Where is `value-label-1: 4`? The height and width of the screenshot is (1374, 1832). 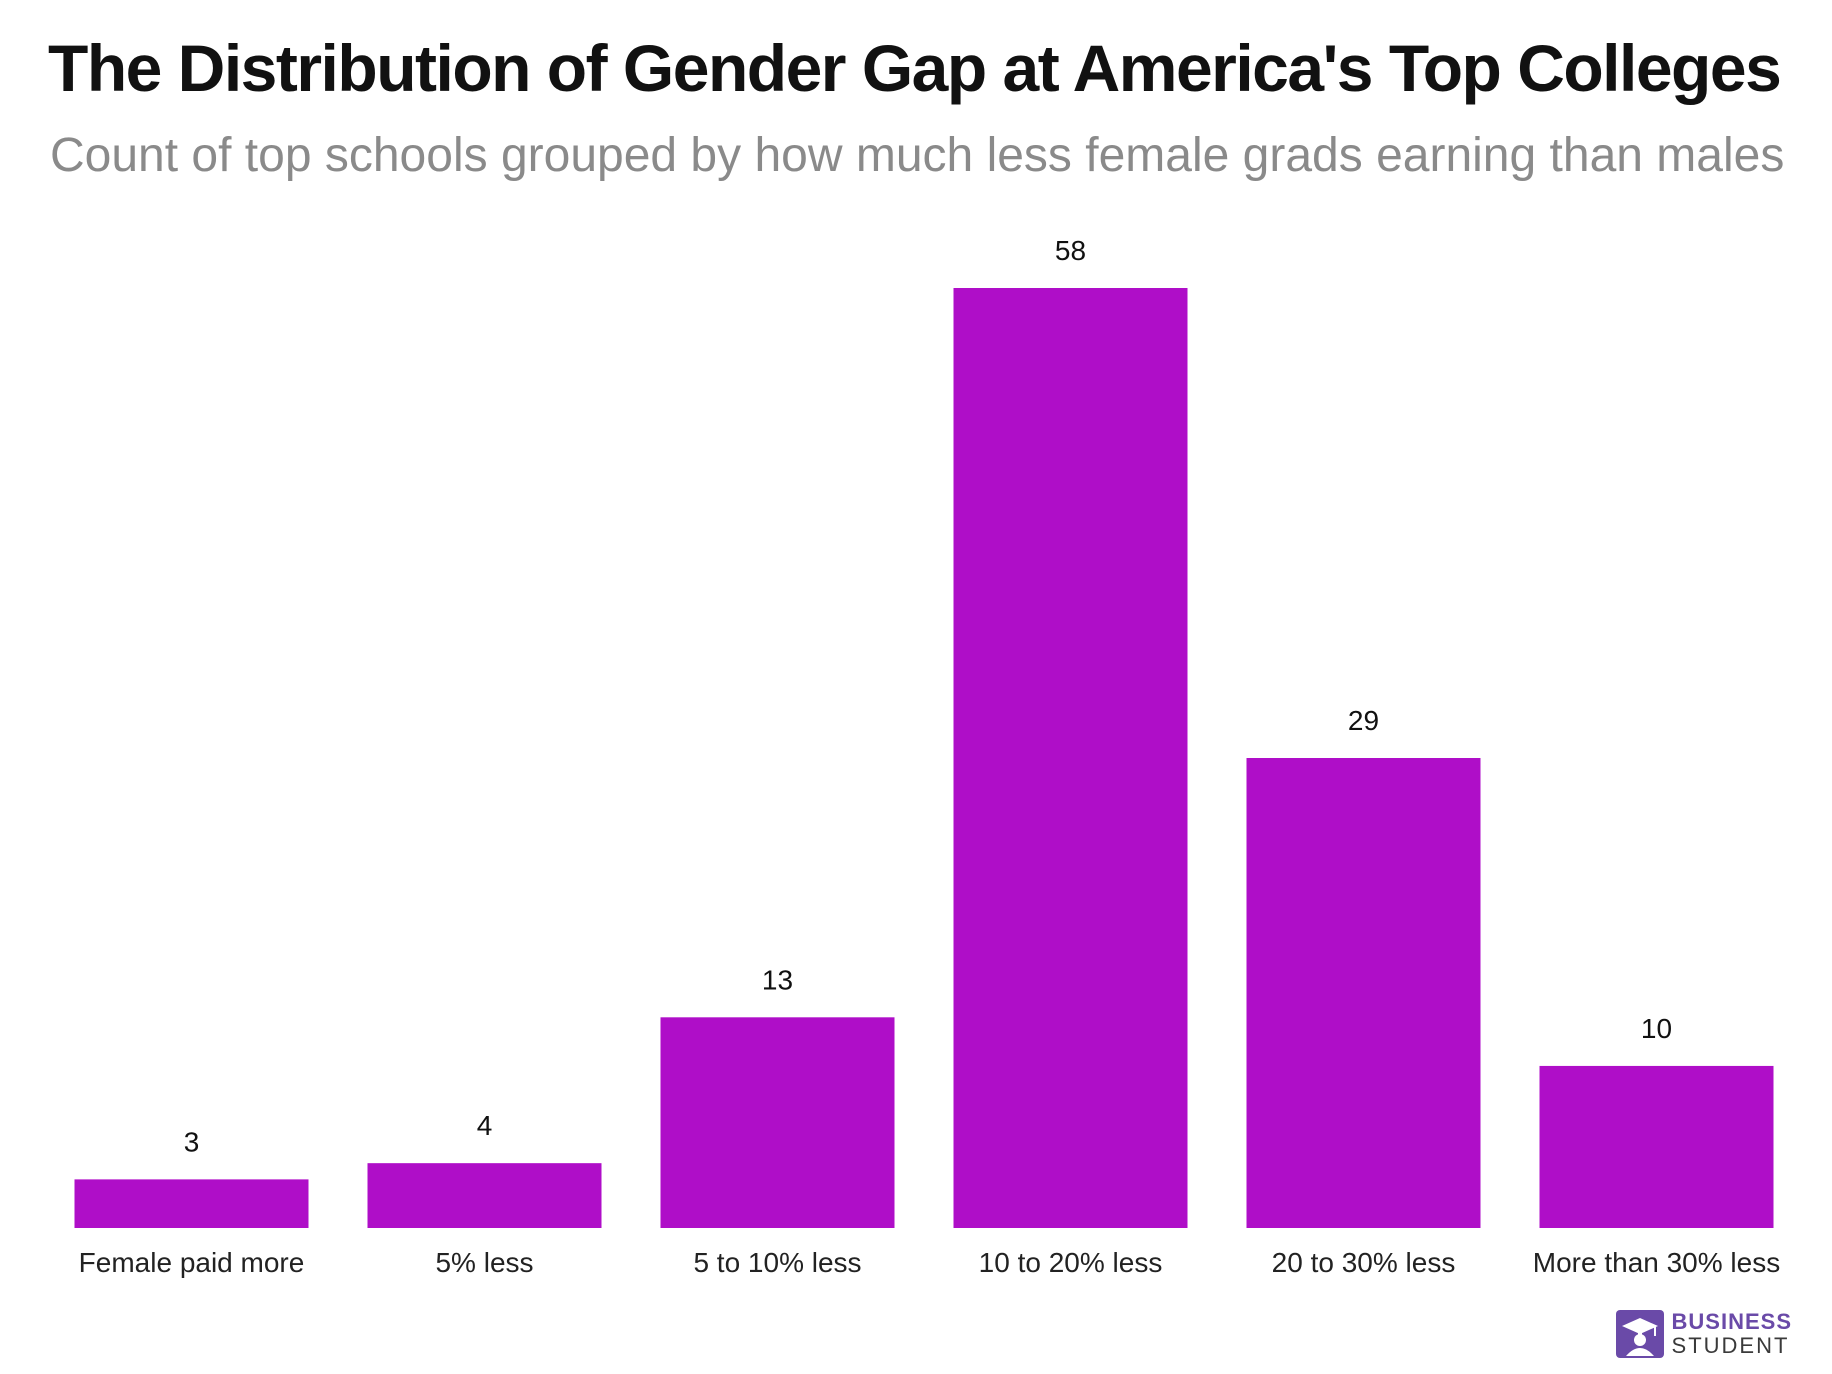
value-label-1: 4 is located at coordinates (485, 1125).